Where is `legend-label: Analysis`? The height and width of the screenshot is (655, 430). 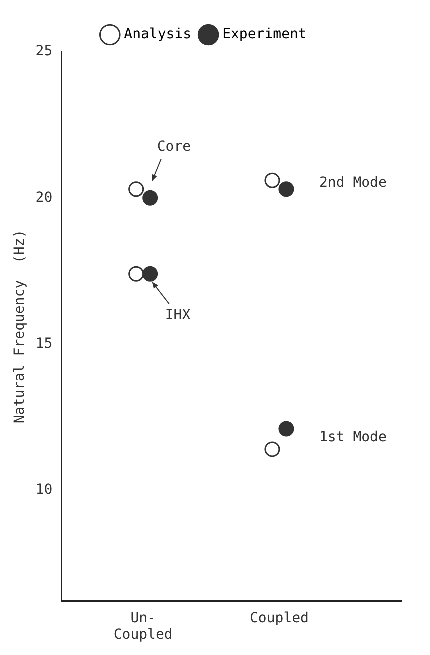 legend-label: Analysis is located at coordinates (158, 34).